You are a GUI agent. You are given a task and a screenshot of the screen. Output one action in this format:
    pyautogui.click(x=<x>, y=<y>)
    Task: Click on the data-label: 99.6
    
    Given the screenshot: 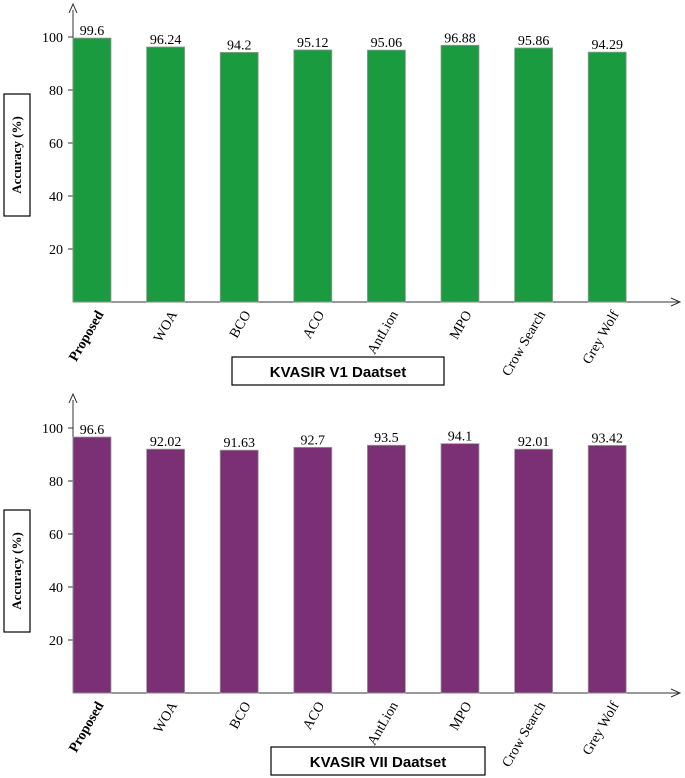 What is the action you would take?
    pyautogui.click(x=92, y=31)
    